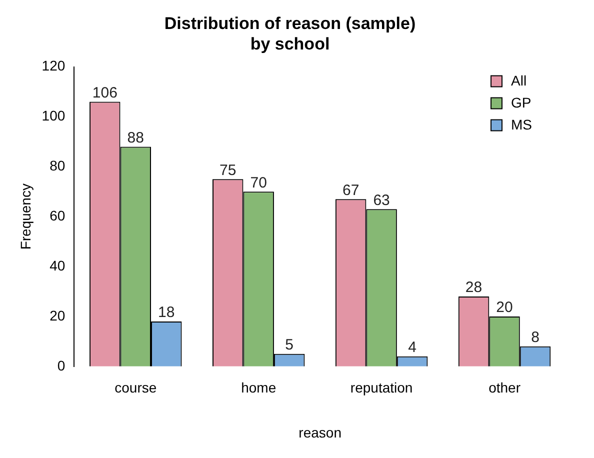 Image resolution: width=594 pixels, height=458 pixels. What do you see at coordinates (504, 307) in the screenshot?
I see `data-label: 20` at bounding box center [504, 307].